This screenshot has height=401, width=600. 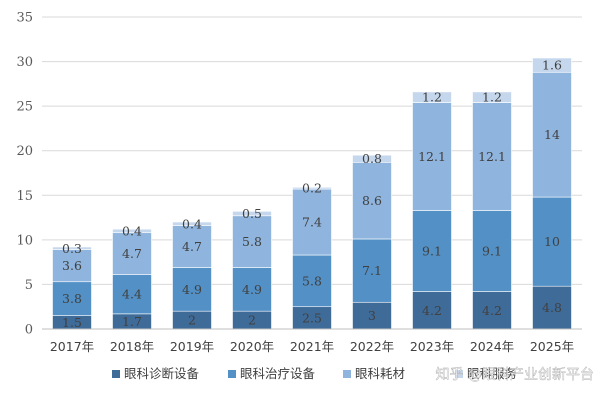 I want to click on data-label: 4.4, so click(x=132, y=294).